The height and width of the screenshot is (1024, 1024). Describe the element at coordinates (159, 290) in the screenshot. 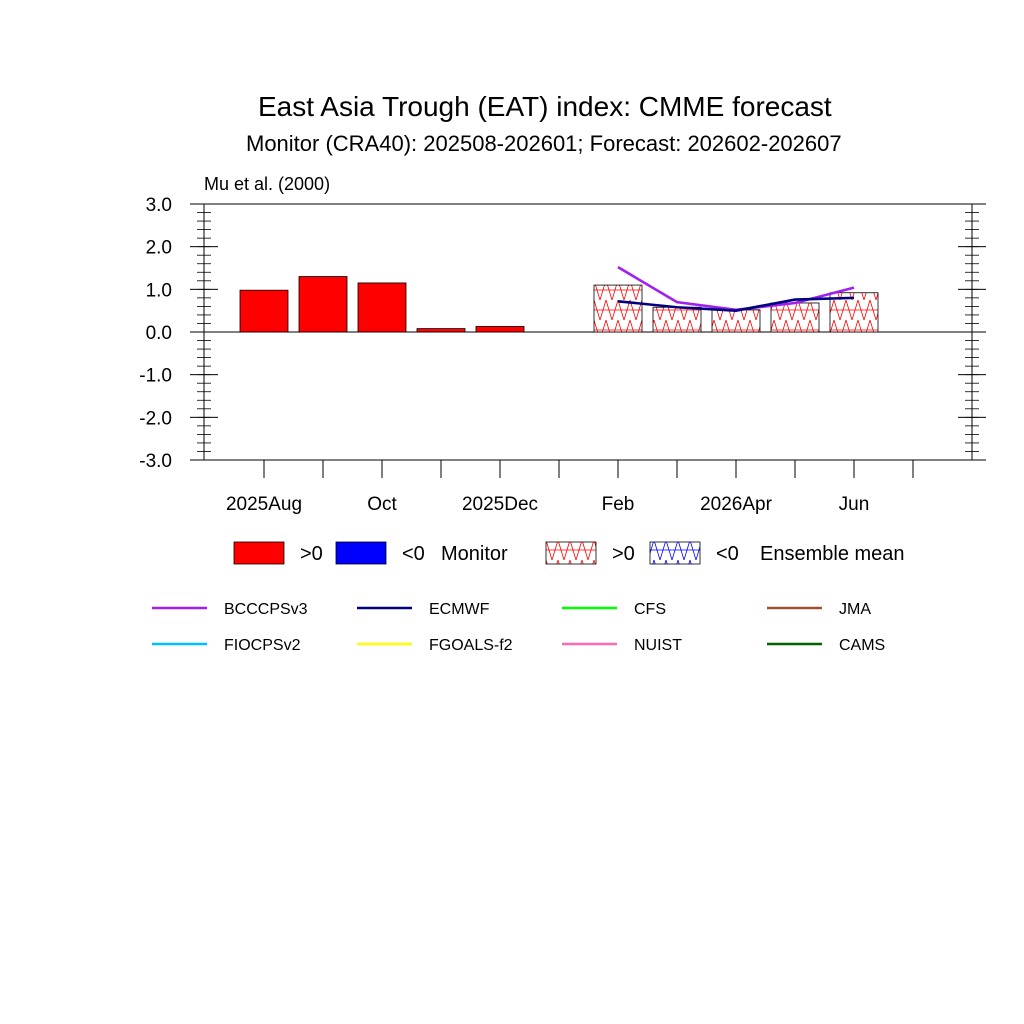

I see `y-tick-label: 1.0` at that location.